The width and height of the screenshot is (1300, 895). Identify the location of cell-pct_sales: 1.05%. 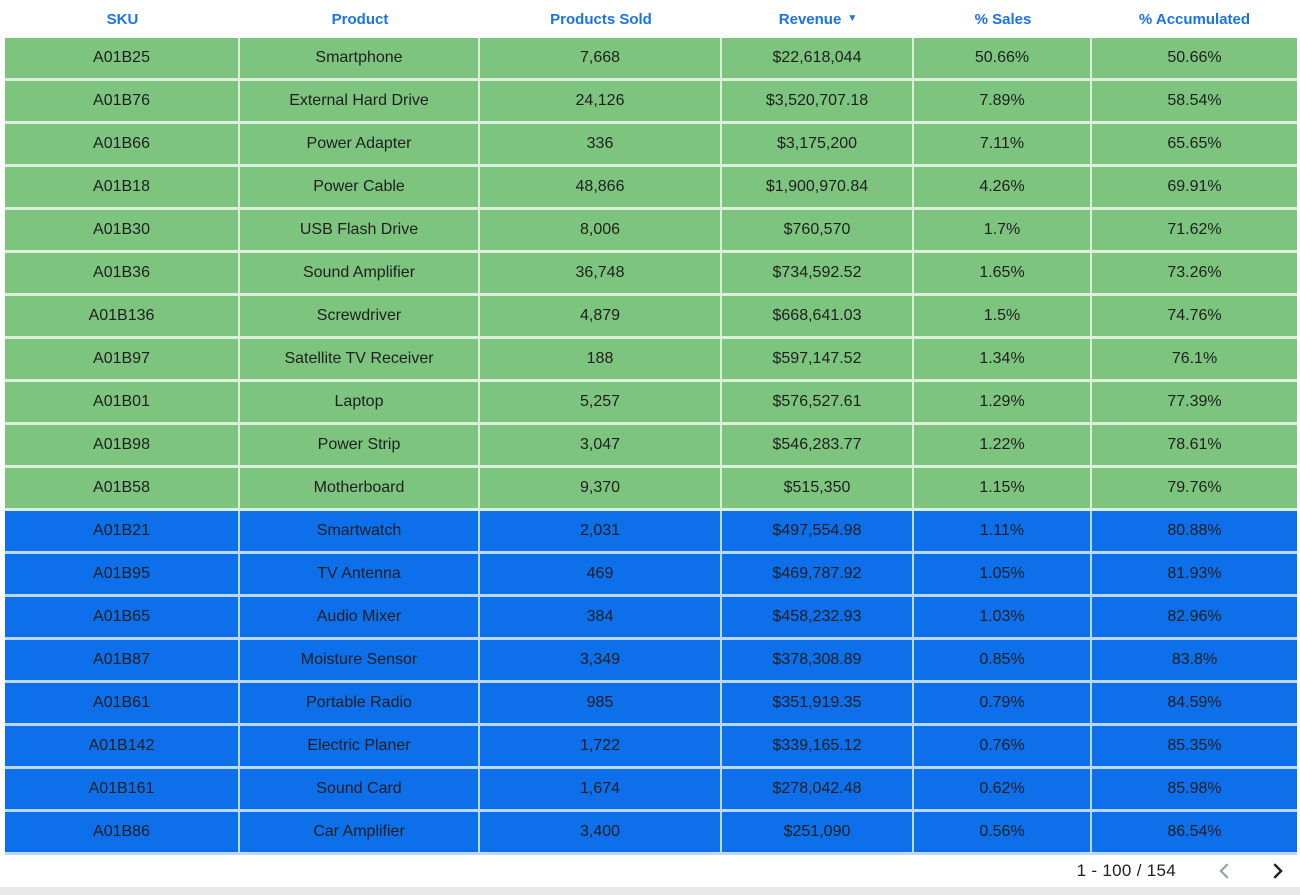
(1003, 575).